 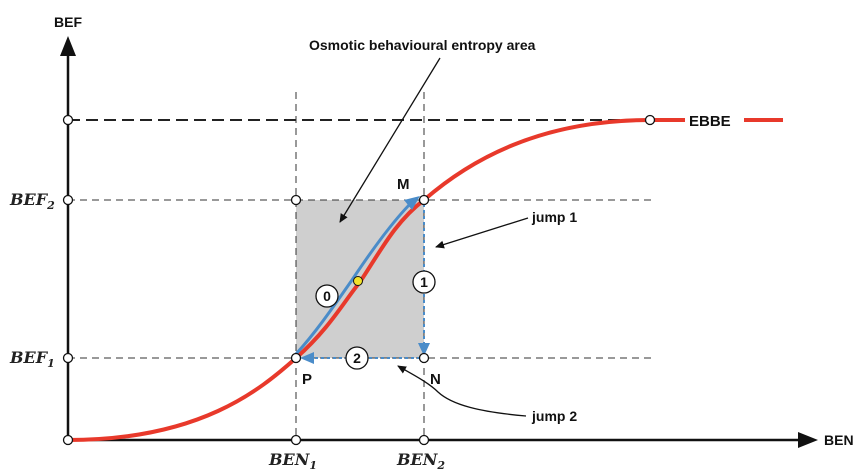 I want to click on center-dot, so click(x=358, y=281).